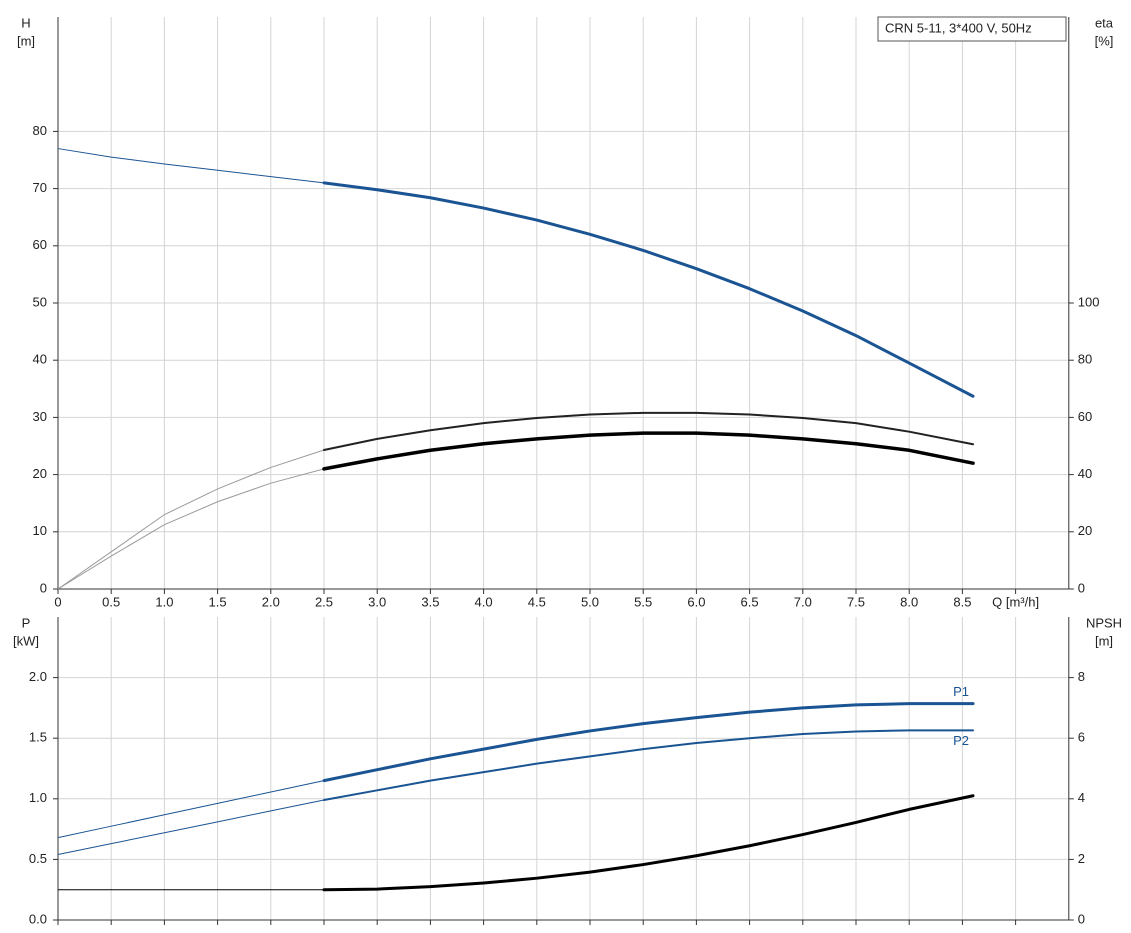 The width and height of the screenshot is (1131, 933). What do you see at coordinates (430, 601) in the screenshot?
I see `x-tick-label: 3.5` at bounding box center [430, 601].